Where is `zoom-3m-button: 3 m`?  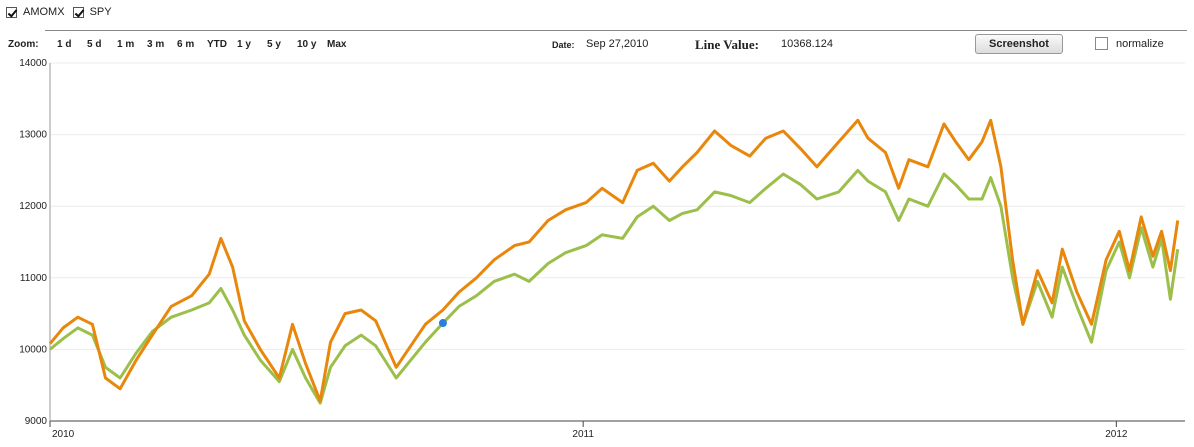 zoom-3m-button: 3 m is located at coordinates (156, 44).